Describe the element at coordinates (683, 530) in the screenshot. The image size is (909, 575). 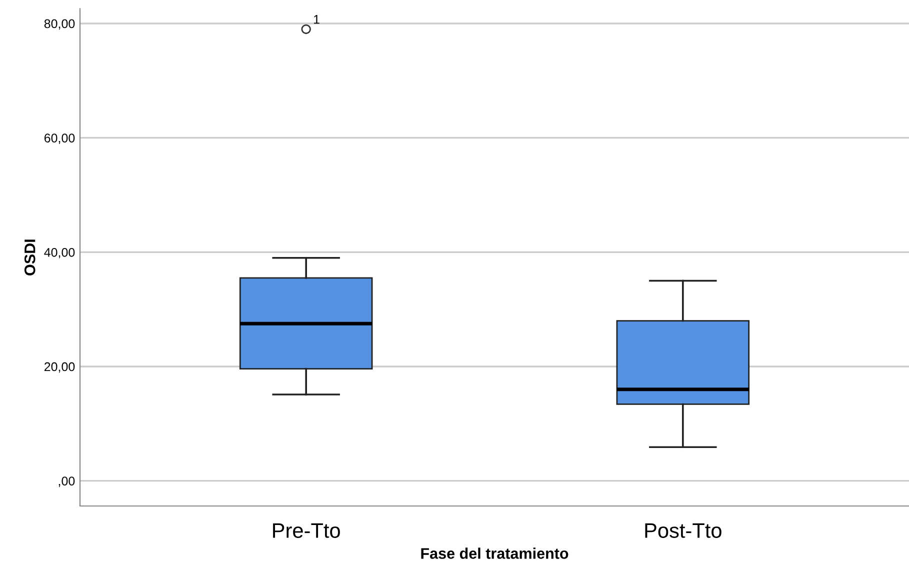
I see `x-tick-label: Post-Tto` at that location.